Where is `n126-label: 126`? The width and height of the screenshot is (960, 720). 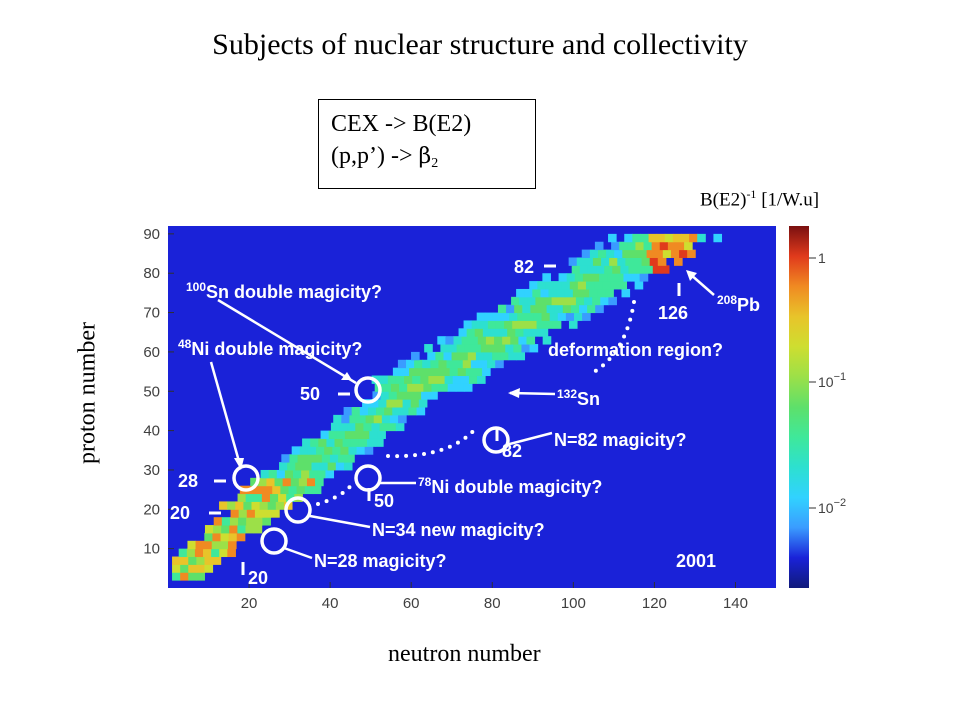
n126-label: 126 is located at coordinates (673, 313).